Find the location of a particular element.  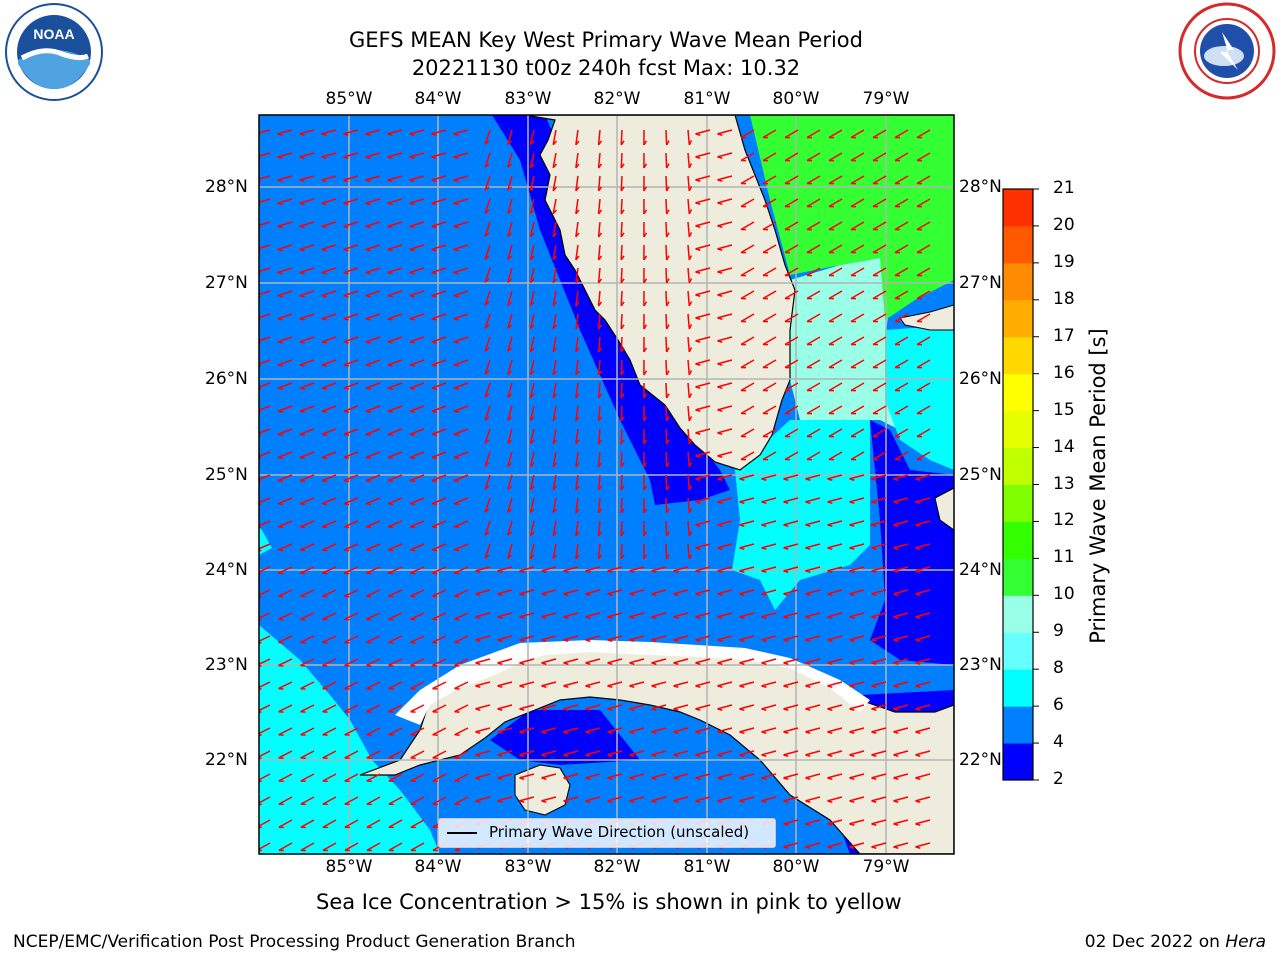

colorbar-tick-label: 19 is located at coordinates (1064, 261).